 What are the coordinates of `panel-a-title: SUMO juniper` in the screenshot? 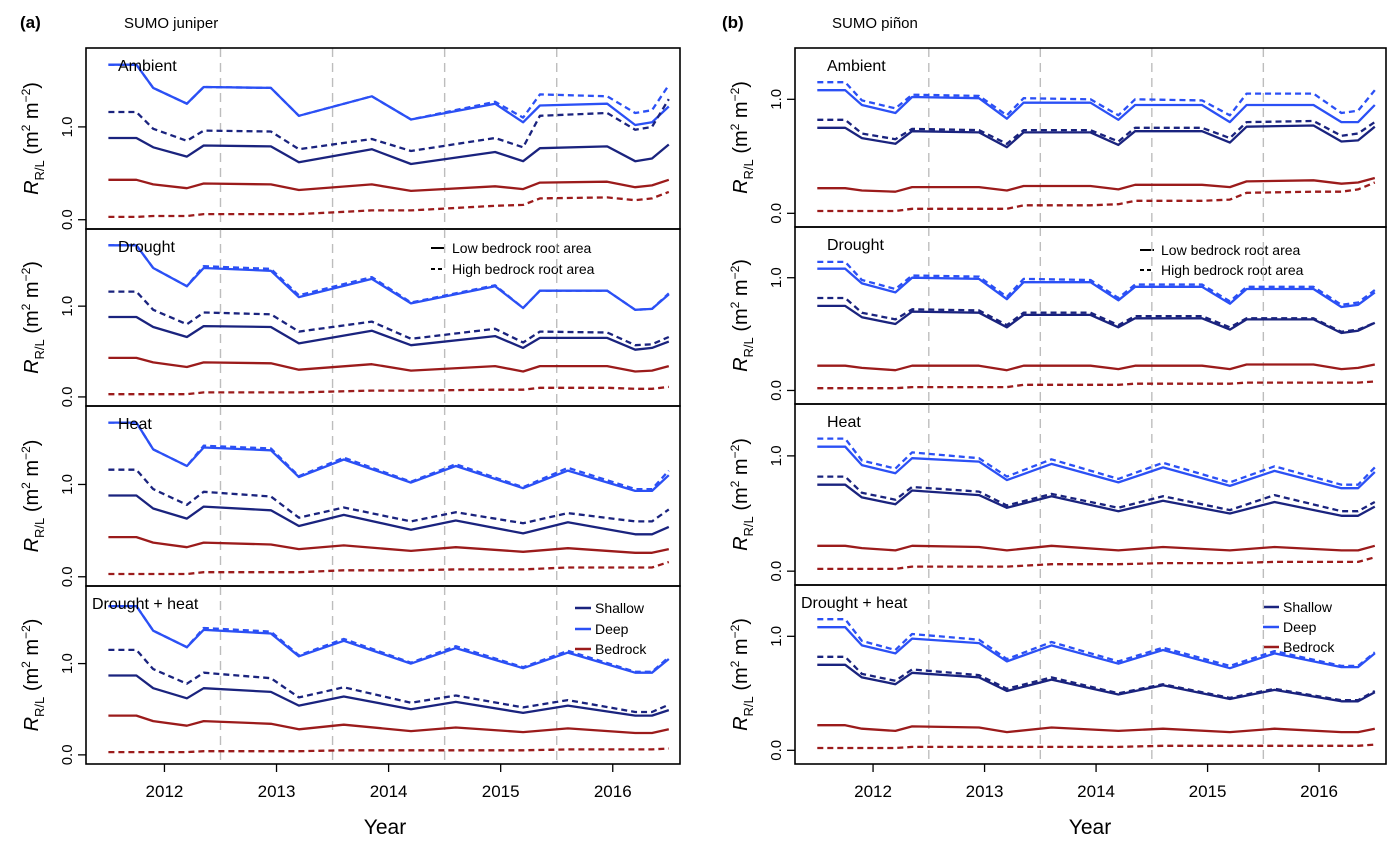 It's located at (171, 23).